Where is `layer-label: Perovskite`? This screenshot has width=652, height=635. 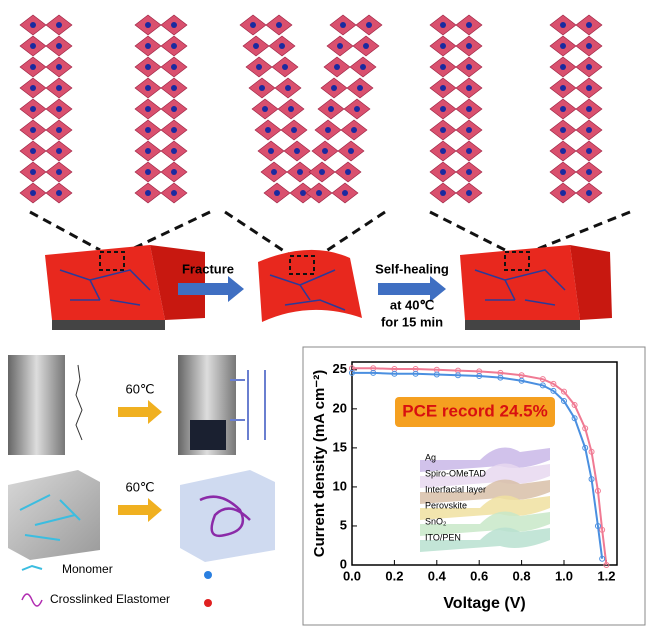 layer-label: Perovskite is located at coordinates (446, 505).